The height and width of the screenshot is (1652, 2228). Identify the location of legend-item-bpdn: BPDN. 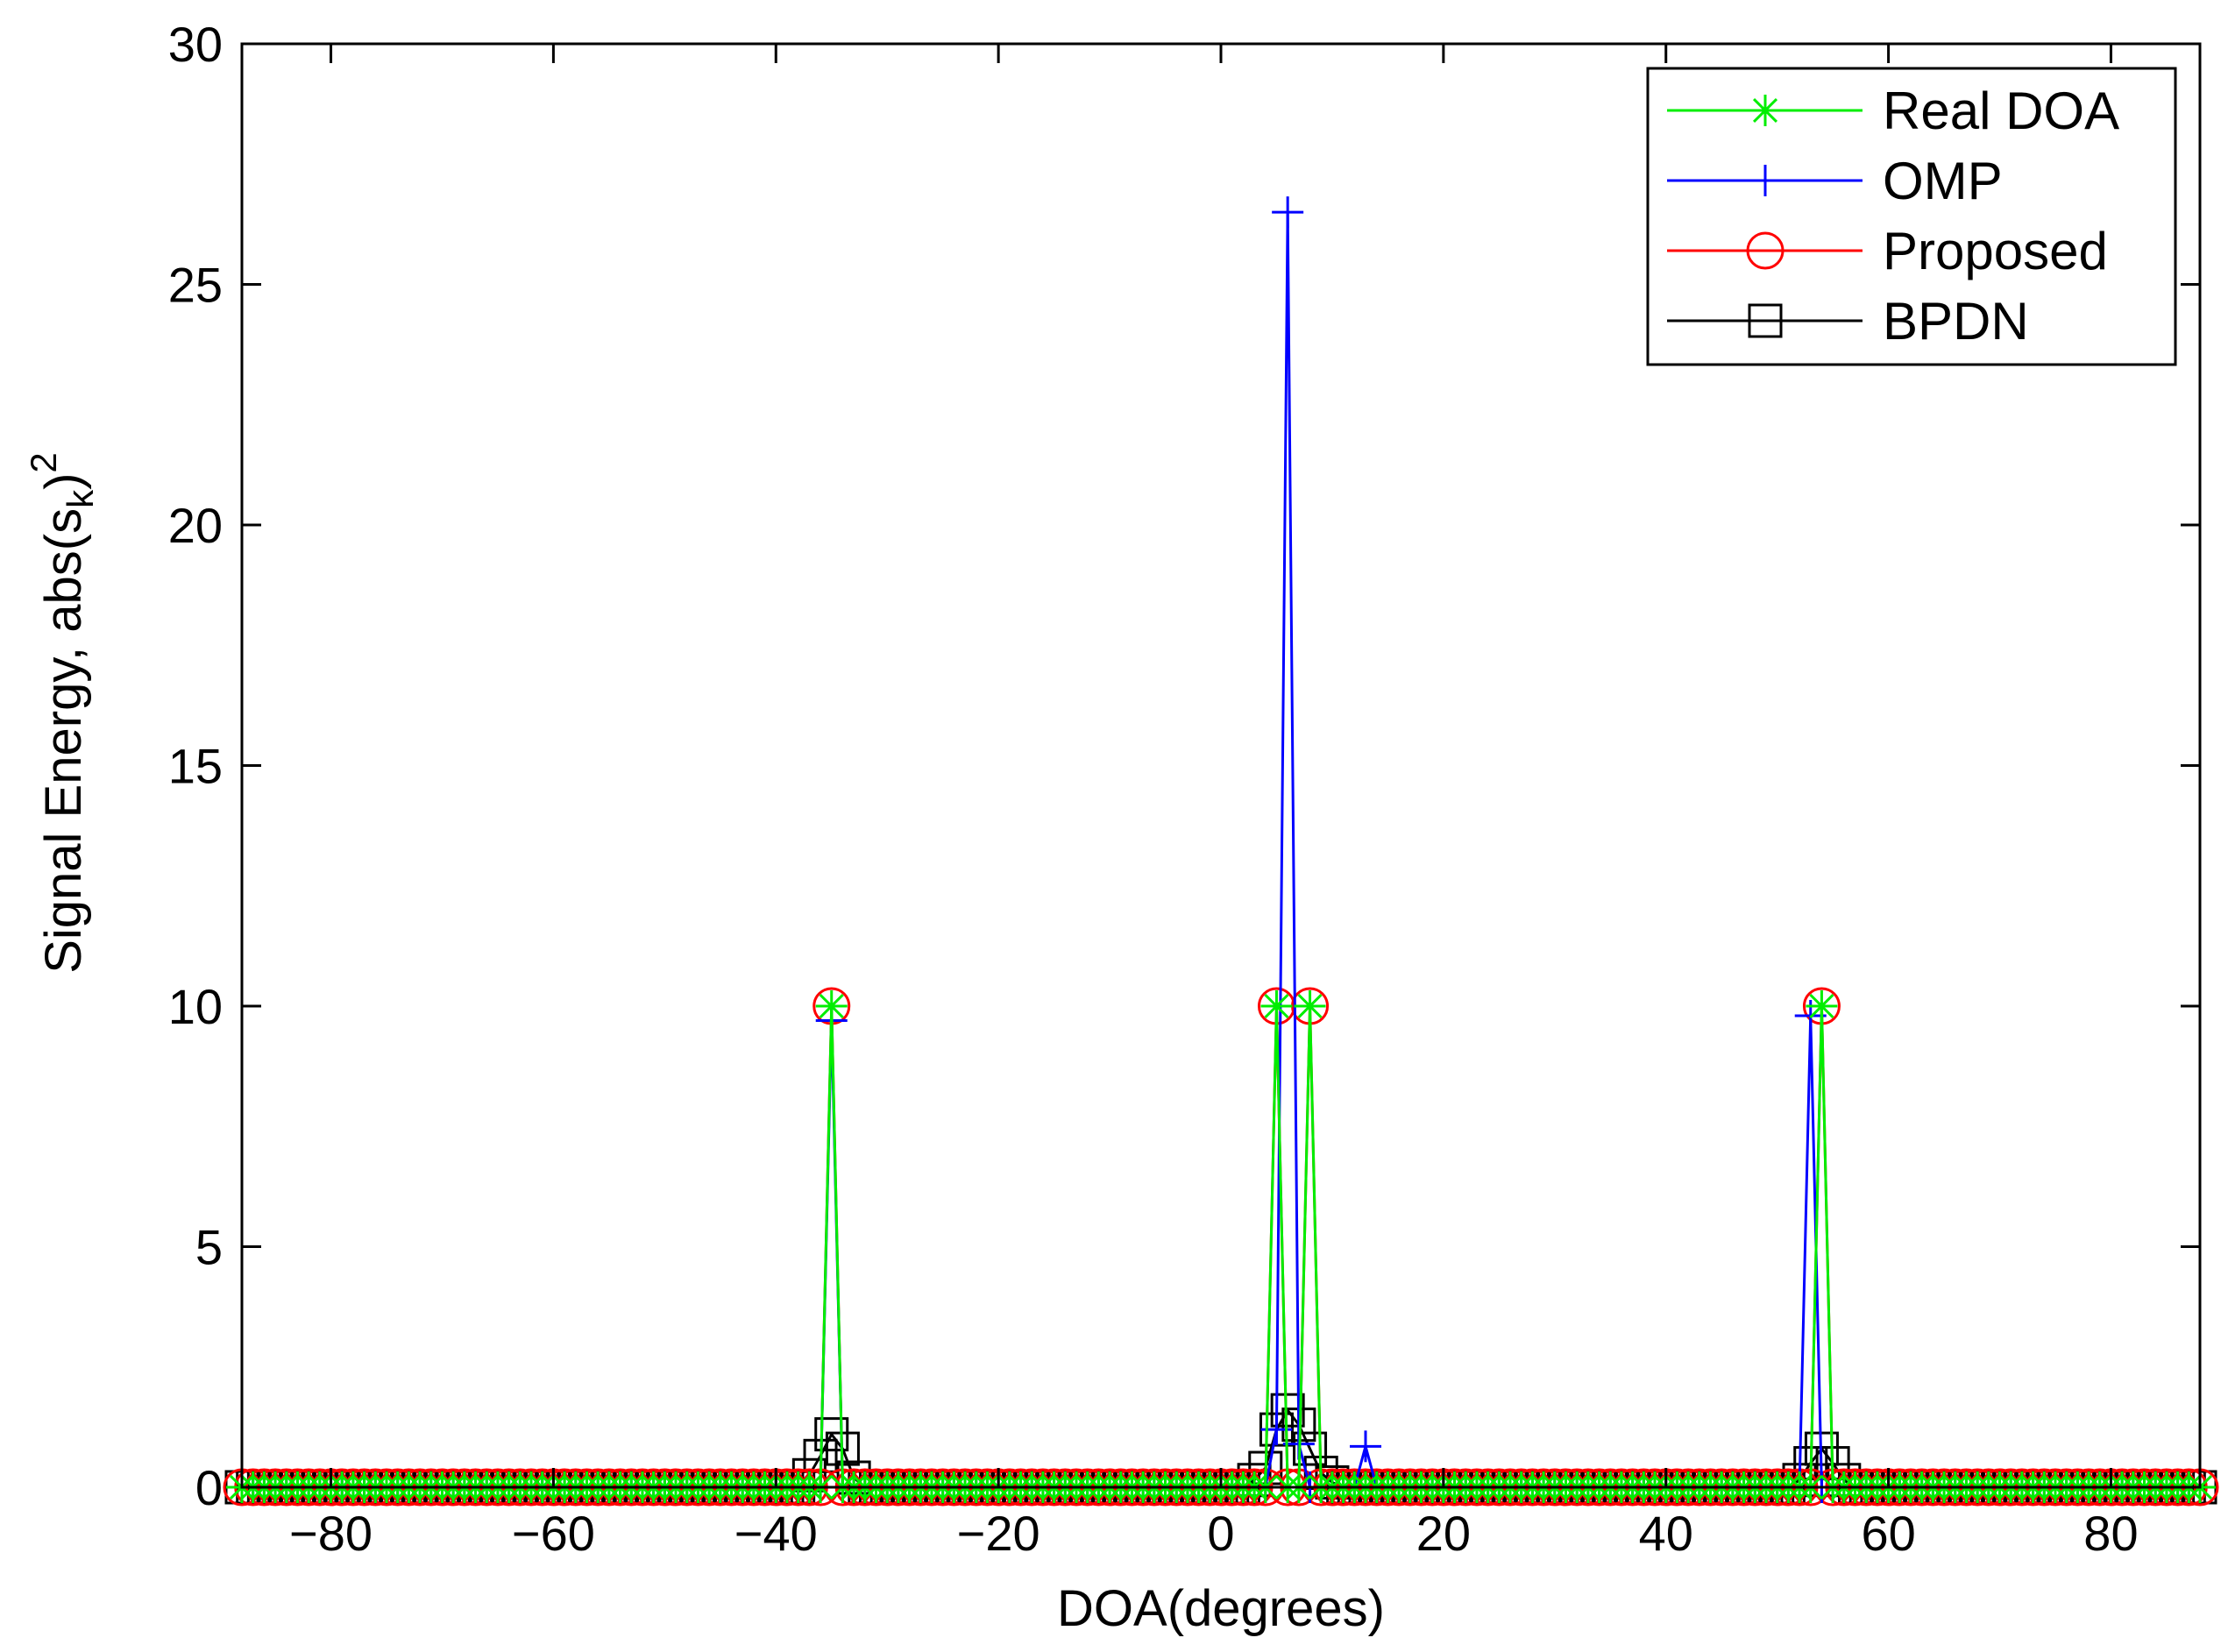
(1848, 321).